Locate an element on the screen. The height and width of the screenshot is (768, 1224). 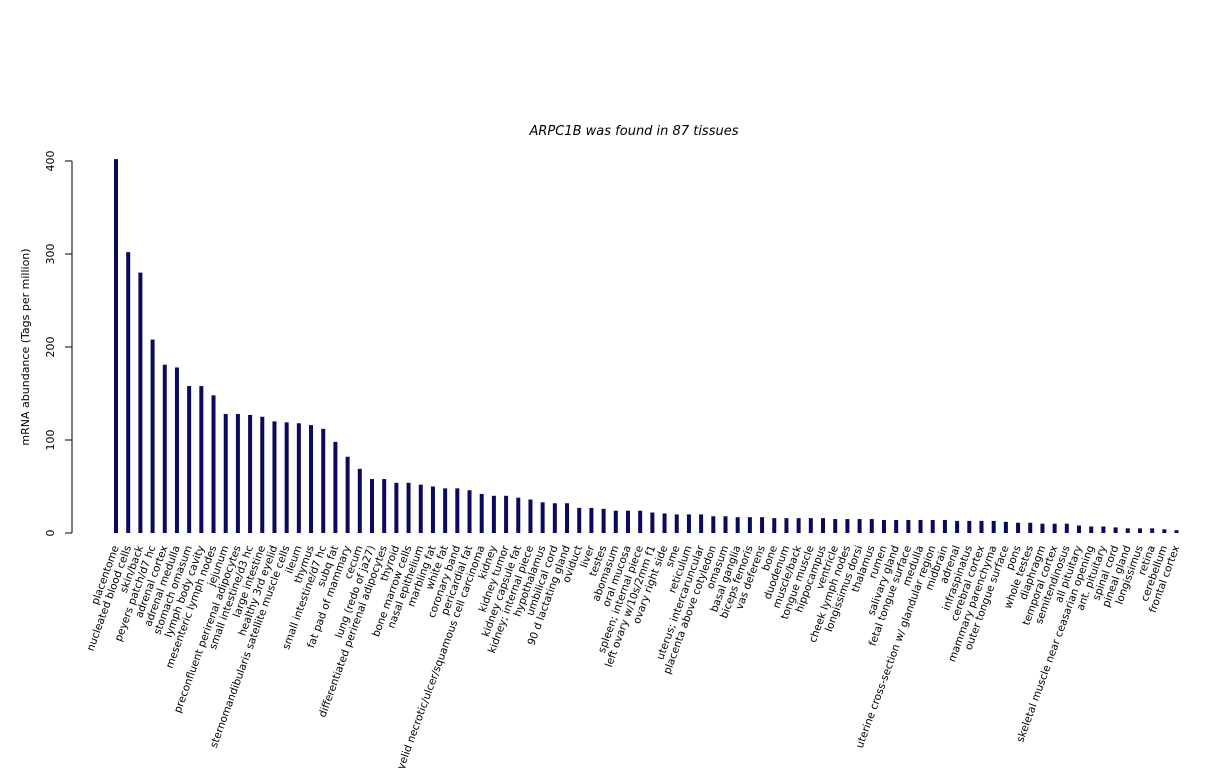
y-tick-label: 200 is located at coordinates (50, 347).